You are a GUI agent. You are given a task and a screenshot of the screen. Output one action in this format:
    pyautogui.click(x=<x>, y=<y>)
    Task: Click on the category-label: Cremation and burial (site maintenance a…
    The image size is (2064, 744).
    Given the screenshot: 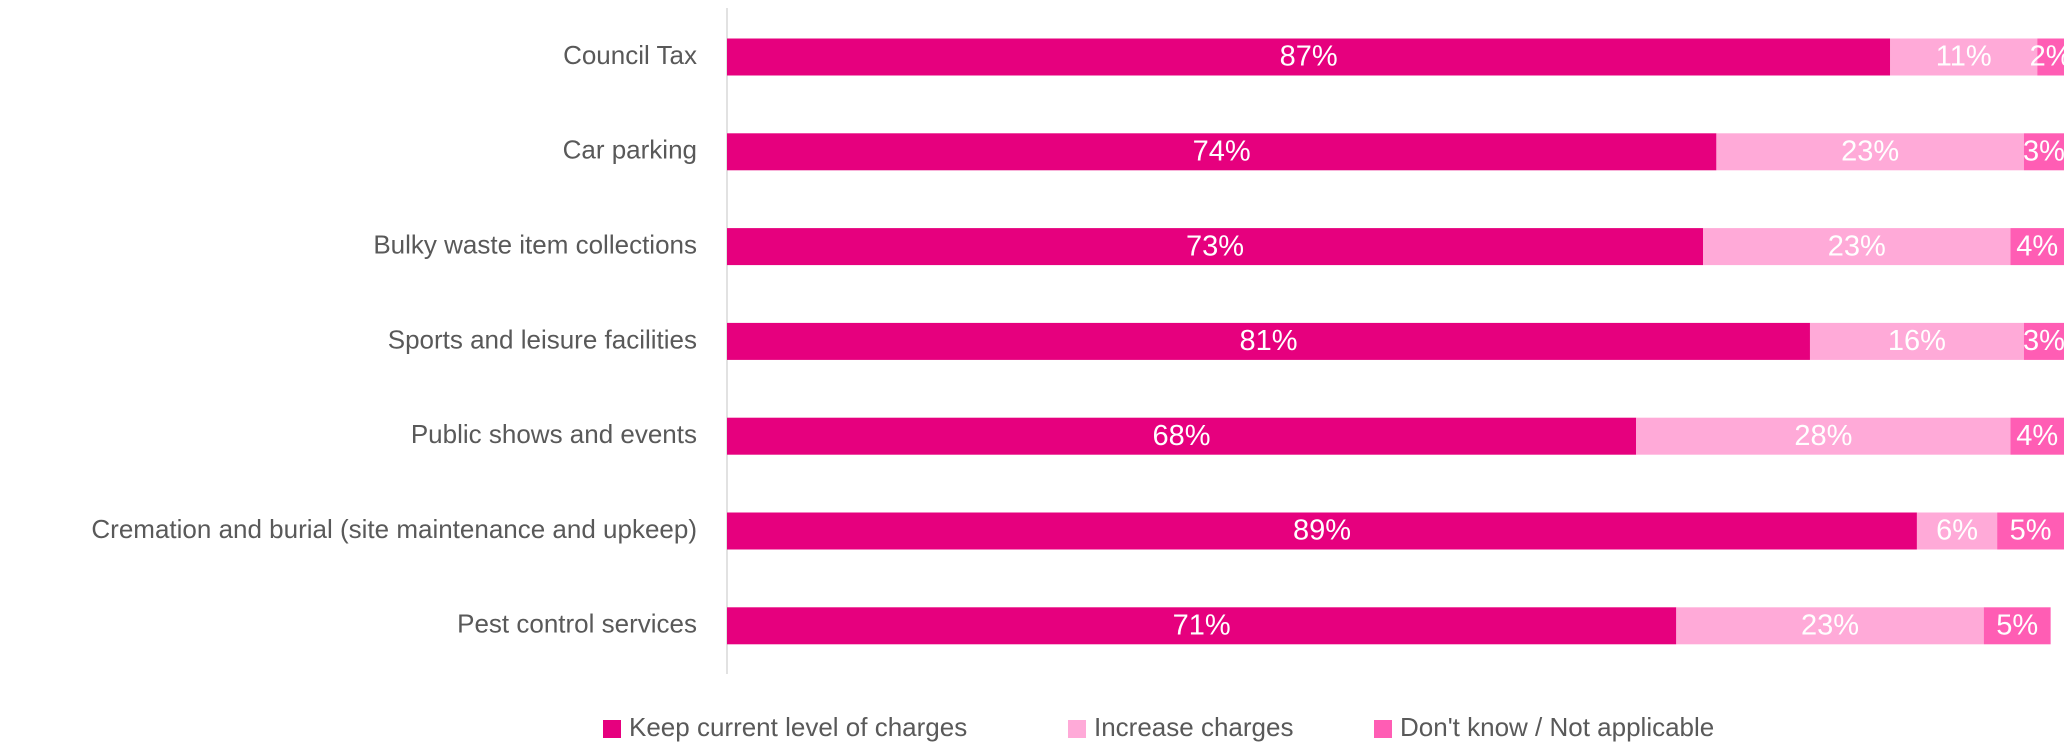 What is the action you would take?
    pyautogui.click(x=394, y=529)
    